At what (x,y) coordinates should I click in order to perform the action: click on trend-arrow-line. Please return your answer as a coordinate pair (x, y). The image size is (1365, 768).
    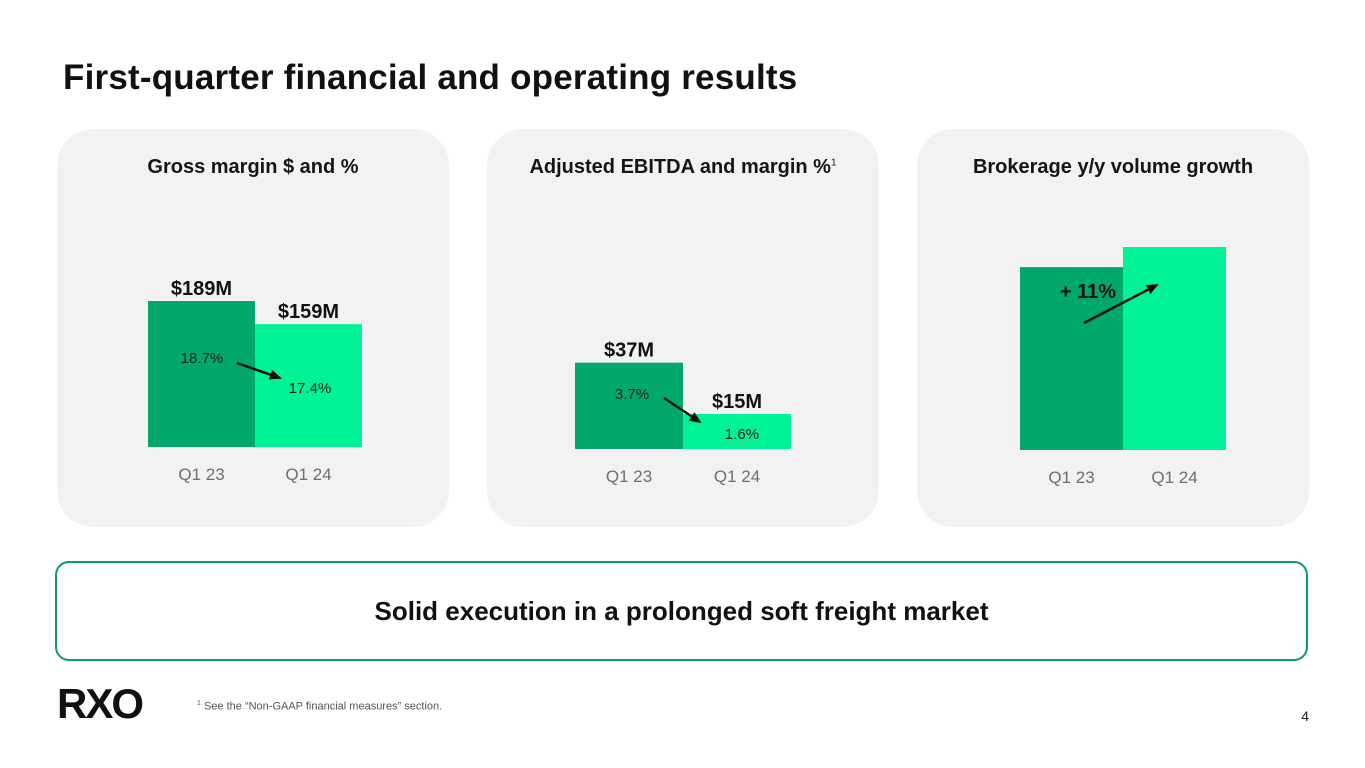
    Looking at the image, I should click on (1120, 304).